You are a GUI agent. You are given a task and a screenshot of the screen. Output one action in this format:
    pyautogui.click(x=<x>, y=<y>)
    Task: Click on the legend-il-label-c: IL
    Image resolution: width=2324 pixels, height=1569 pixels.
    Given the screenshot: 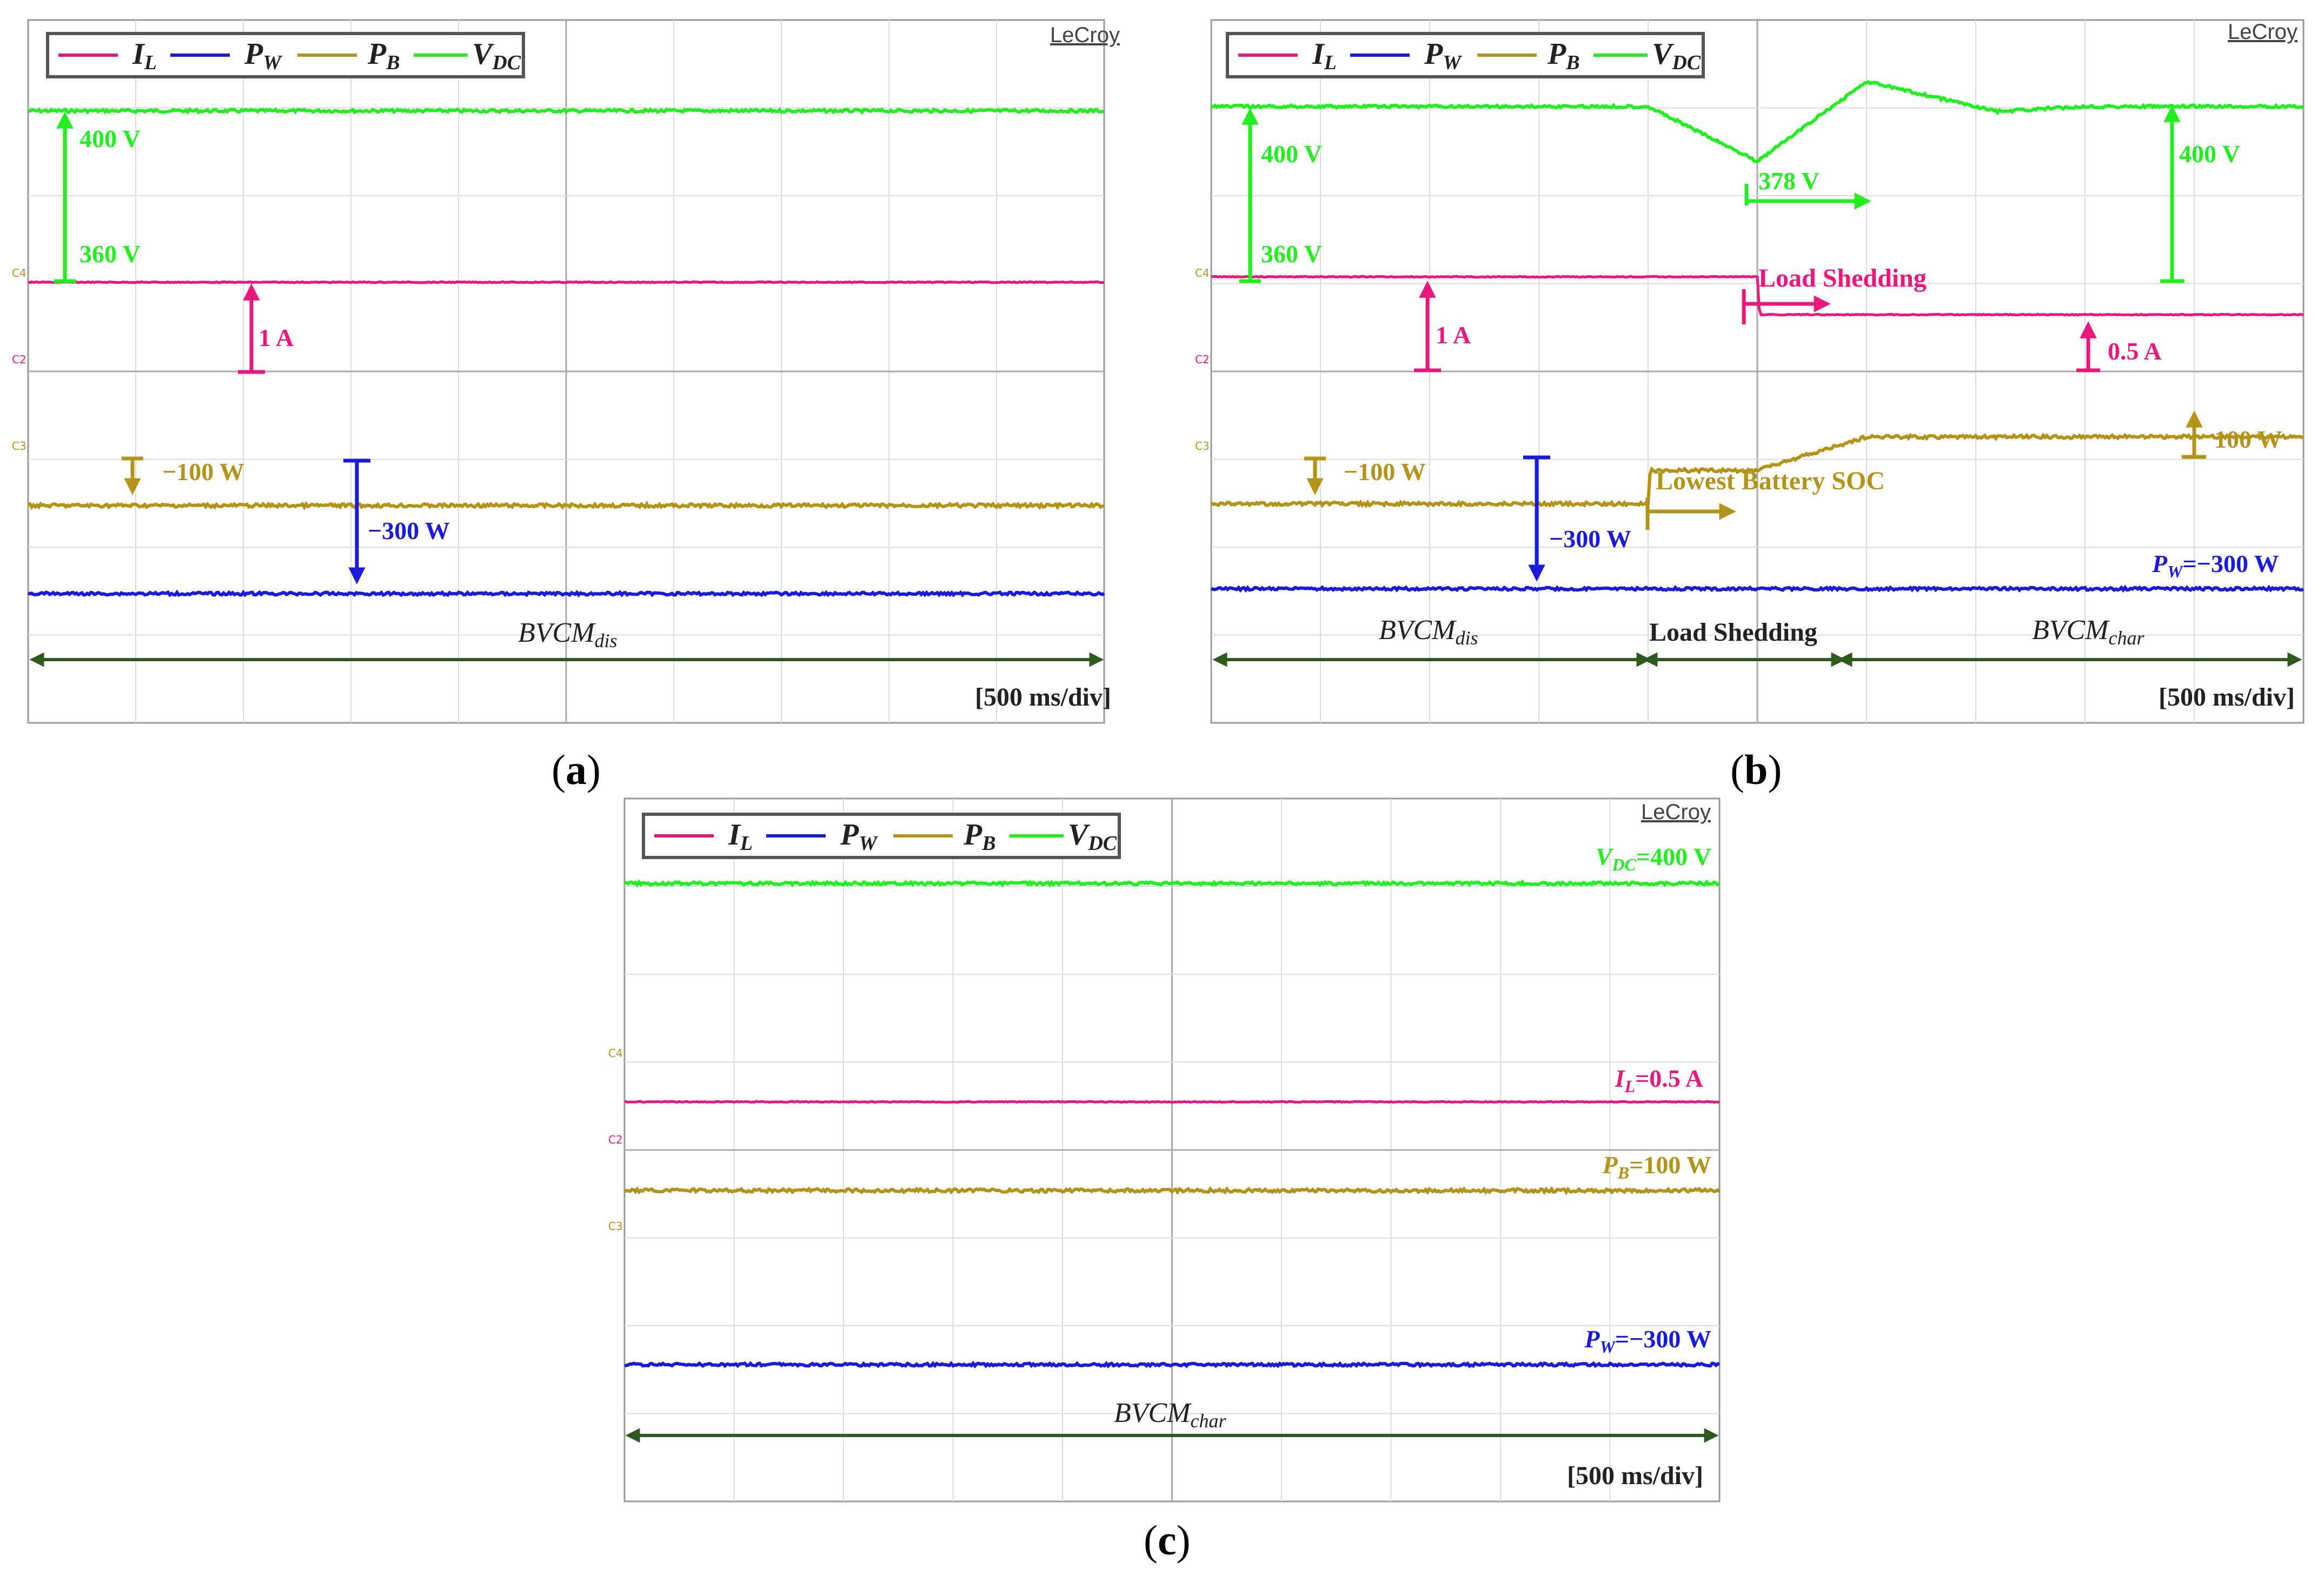 What is the action you would take?
    pyautogui.click(x=740, y=836)
    